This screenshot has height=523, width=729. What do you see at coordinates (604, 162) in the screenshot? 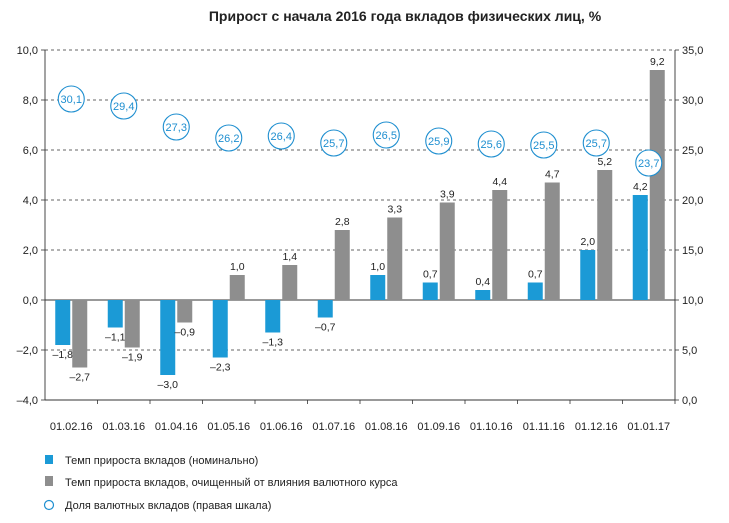
I see `data-label-adjusted: 5,2` at bounding box center [604, 162].